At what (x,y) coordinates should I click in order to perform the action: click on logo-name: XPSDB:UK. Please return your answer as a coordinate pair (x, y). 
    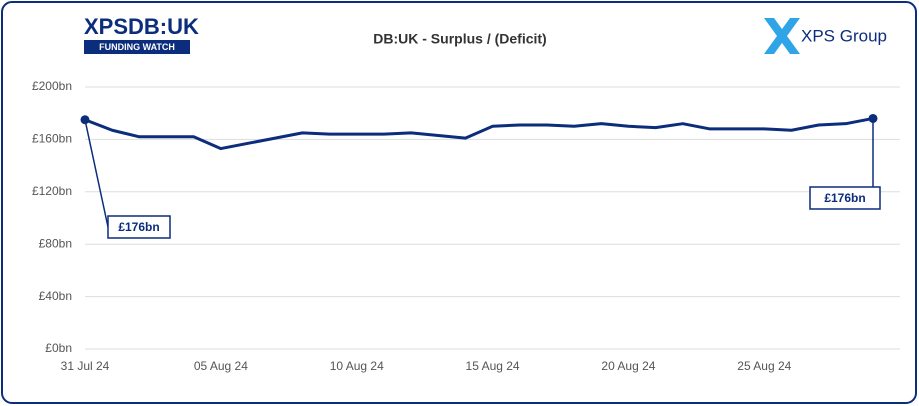
    Looking at the image, I should click on (141, 26).